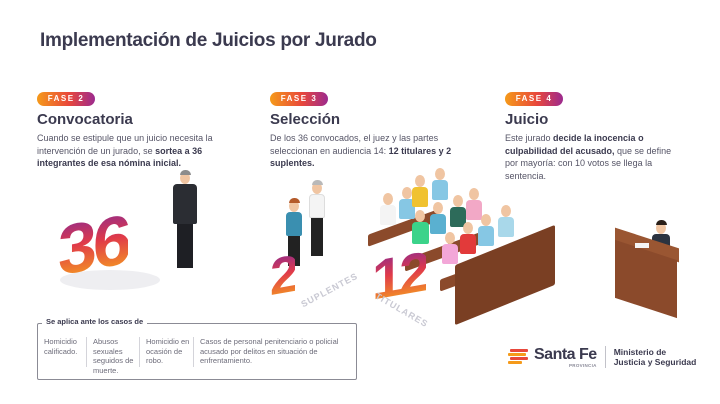 The width and height of the screenshot is (720, 404). What do you see at coordinates (208, 40) in the screenshot?
I see `page-title: Implementación de Juicios por Jurado` at bounding box center [208, 40].